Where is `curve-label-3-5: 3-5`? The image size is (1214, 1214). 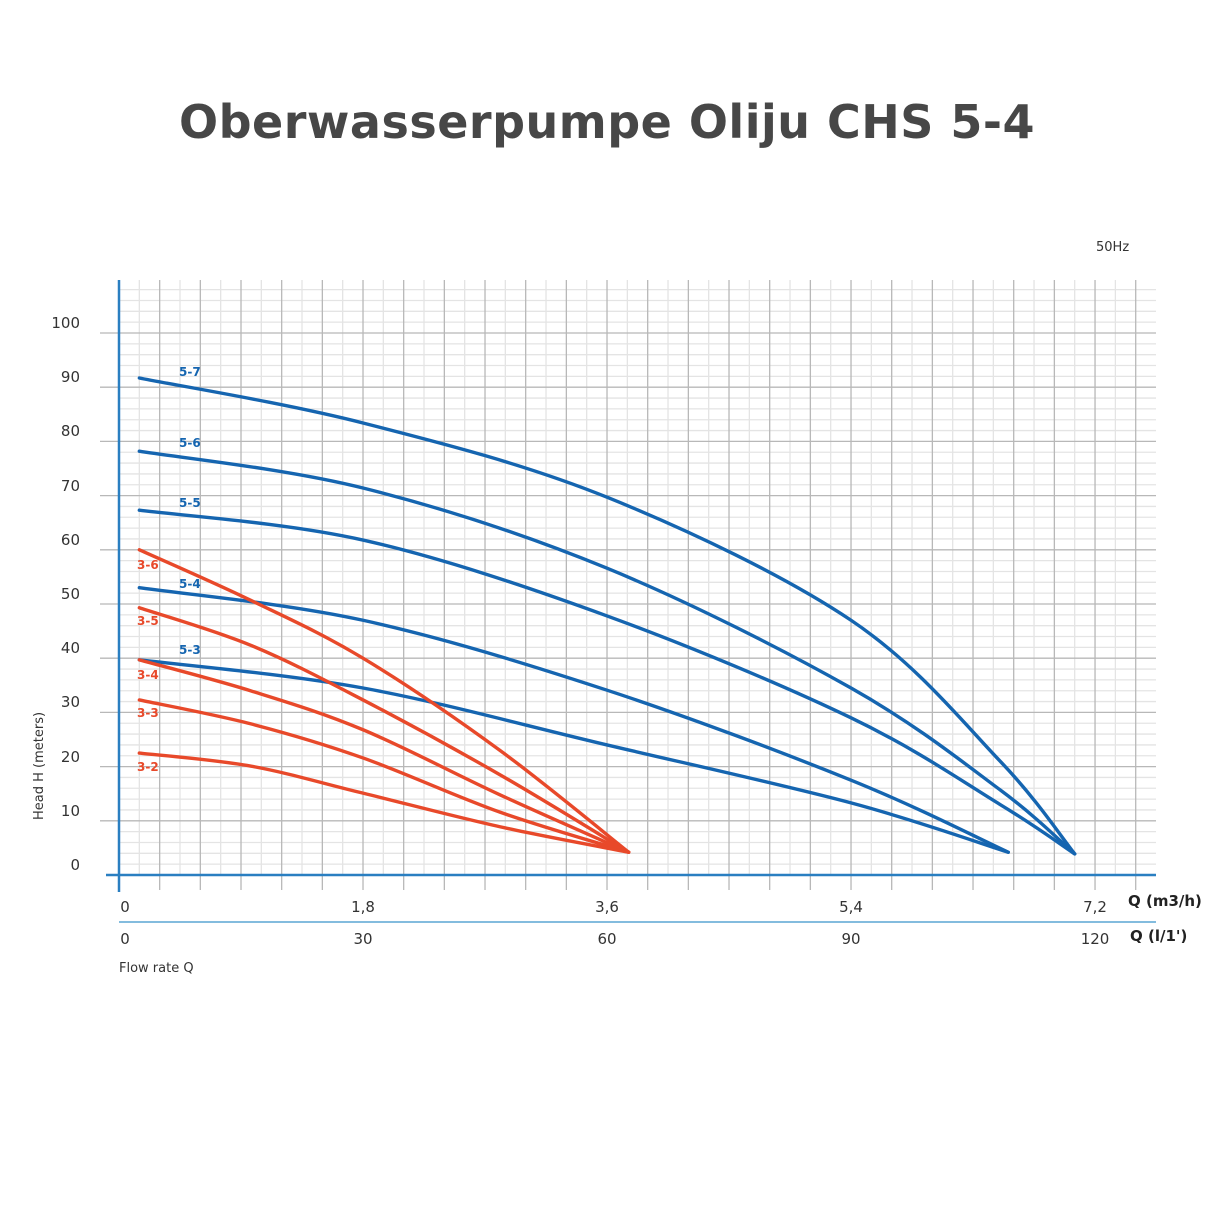
curve-label-3-5: 3-5 is located at coordinates (148, 621).